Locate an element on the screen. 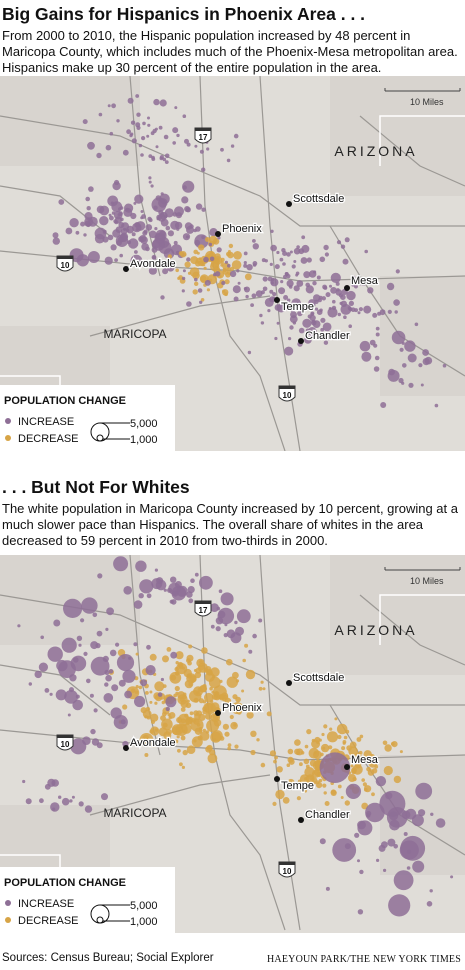  highway-label: 17 is located at coordinates (203, 137).